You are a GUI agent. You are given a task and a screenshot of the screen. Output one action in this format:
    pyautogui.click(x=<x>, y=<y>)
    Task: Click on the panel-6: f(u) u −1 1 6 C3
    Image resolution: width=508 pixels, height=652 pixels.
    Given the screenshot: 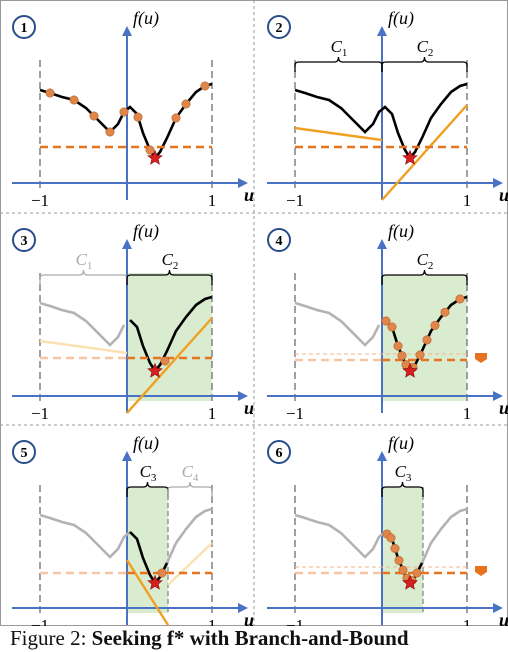 What is the action you would take?
    pyautogui.click(x=387, y=529)
    